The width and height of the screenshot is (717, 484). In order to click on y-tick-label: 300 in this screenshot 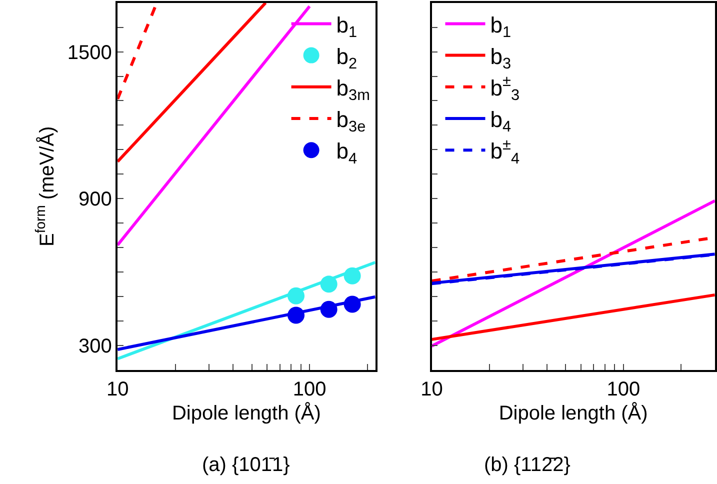, I will do `click(95, 346)`.